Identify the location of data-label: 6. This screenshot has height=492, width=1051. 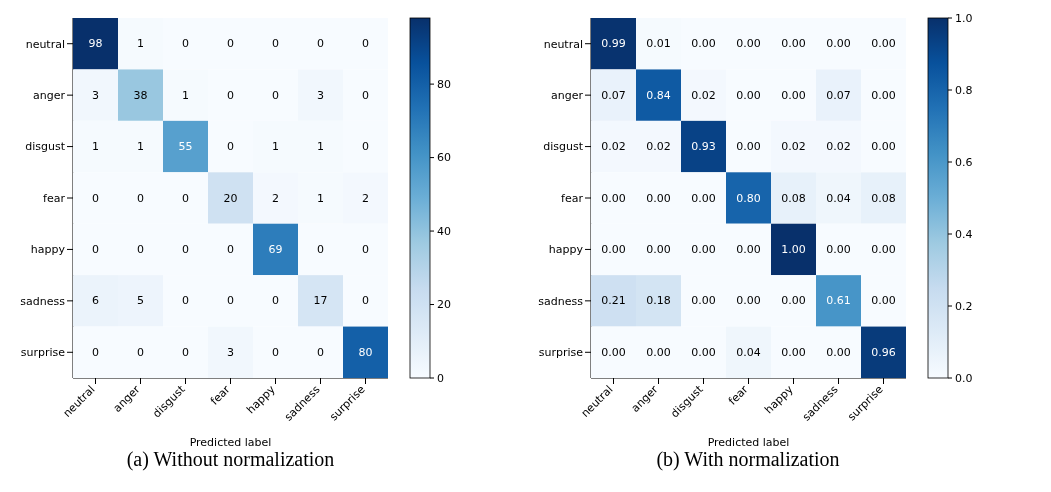
(95, 301).